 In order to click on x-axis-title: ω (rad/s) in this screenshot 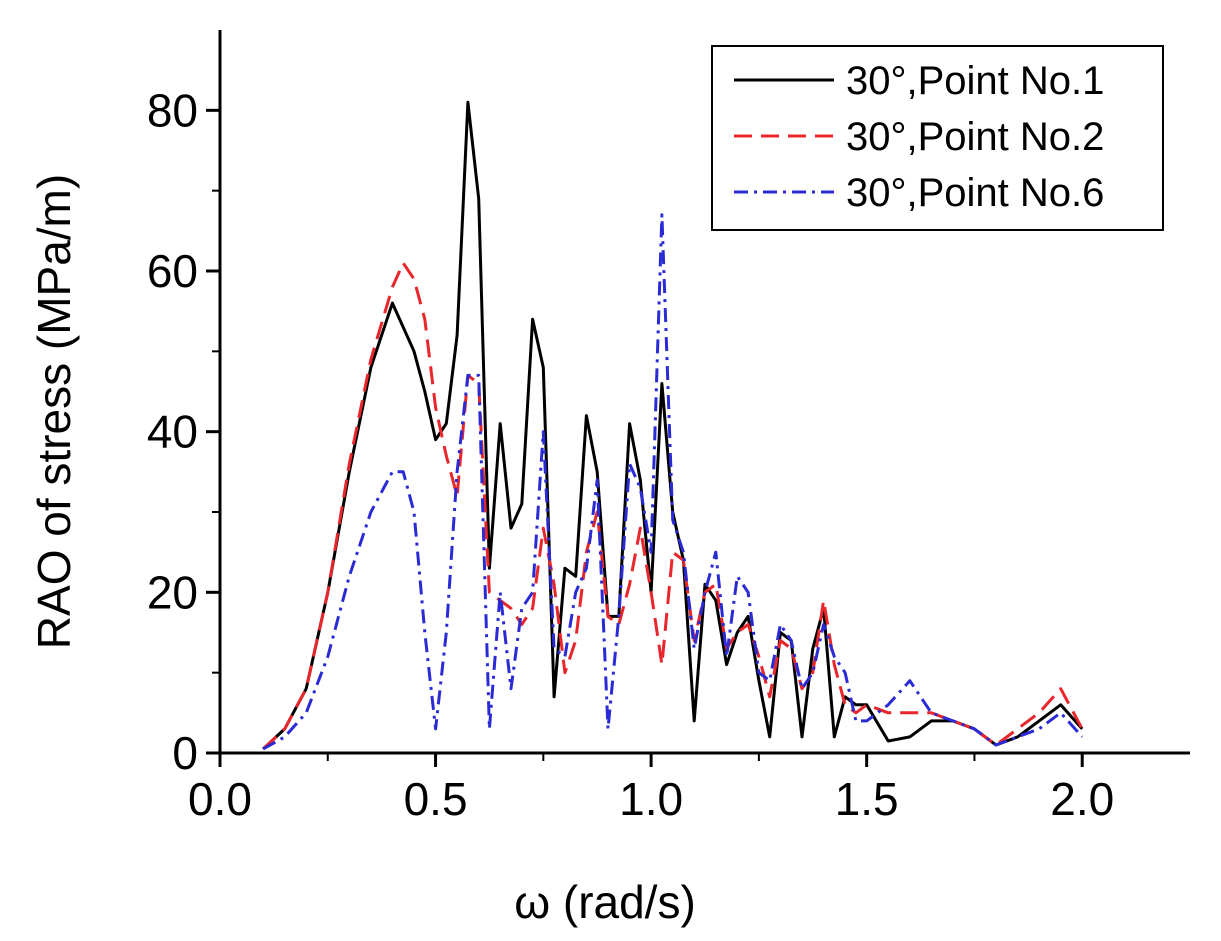, I will do `click(605, 902)`.